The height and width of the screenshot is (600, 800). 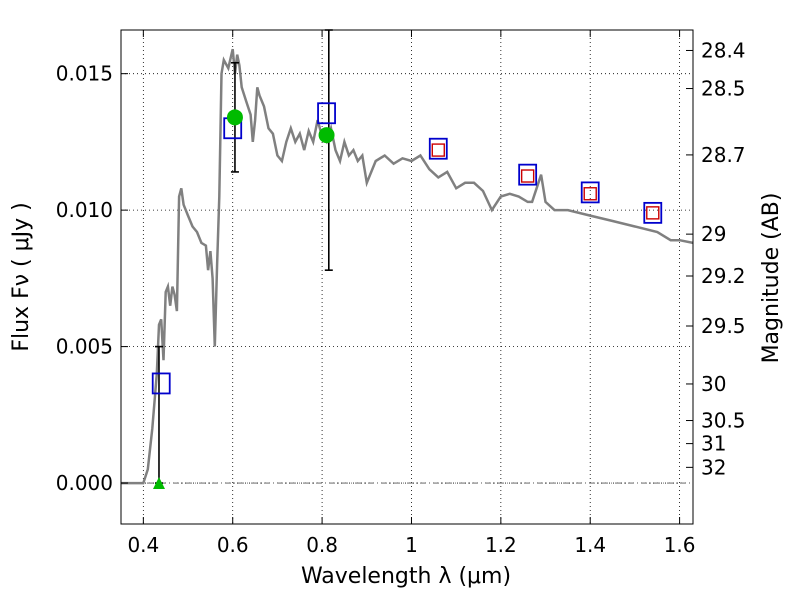 I want to click on upper-limit-marker, so click(x=158, y=483).